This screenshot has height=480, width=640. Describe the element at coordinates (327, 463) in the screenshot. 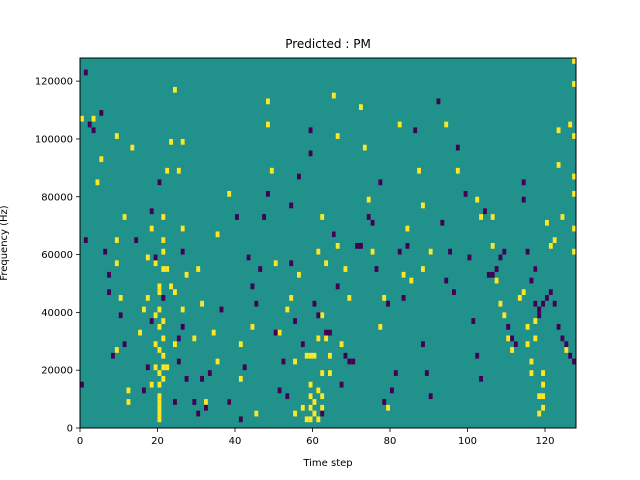

I see `x-axis-label: Time step` at that location.